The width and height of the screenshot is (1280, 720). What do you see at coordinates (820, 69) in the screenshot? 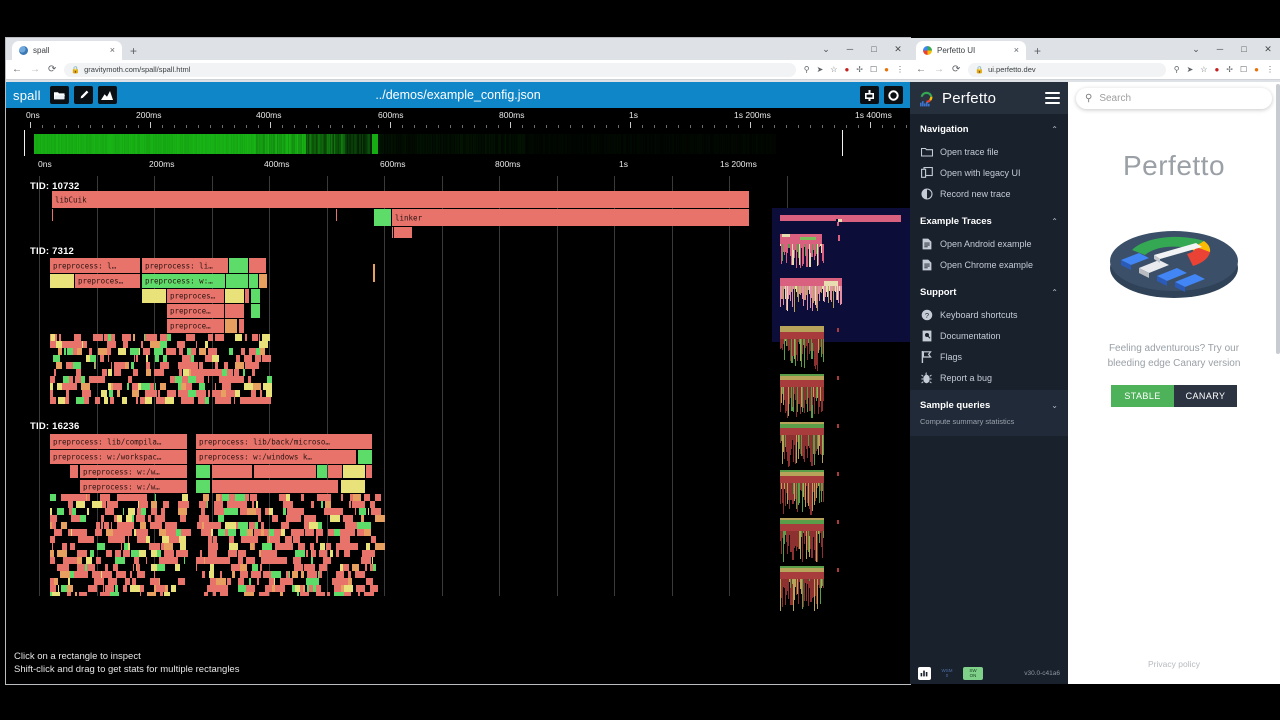
I see `share-icon: ➤` at bounding box center [820, 69].